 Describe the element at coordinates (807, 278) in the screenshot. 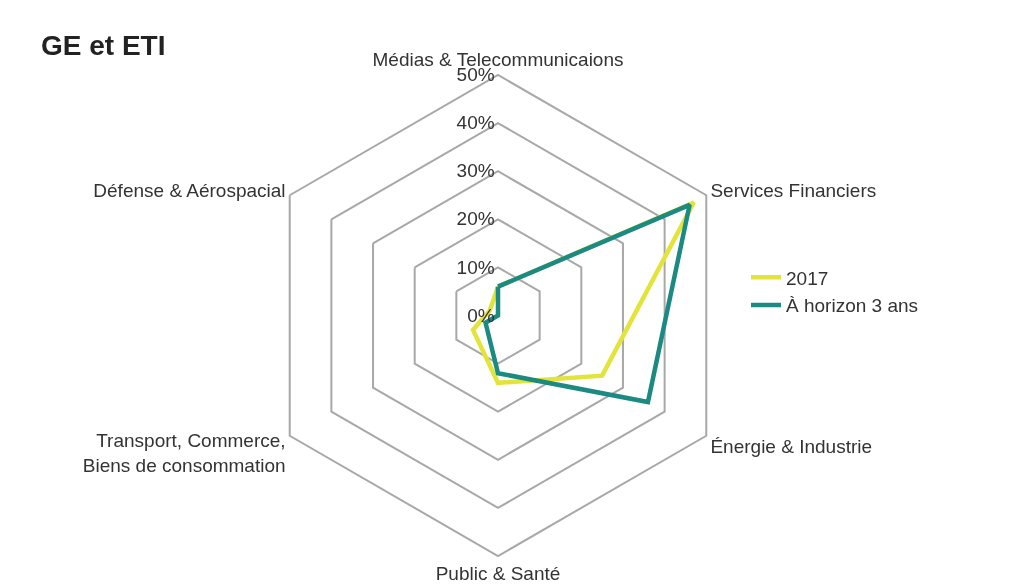

I see `legend-label: 2017` at that location.